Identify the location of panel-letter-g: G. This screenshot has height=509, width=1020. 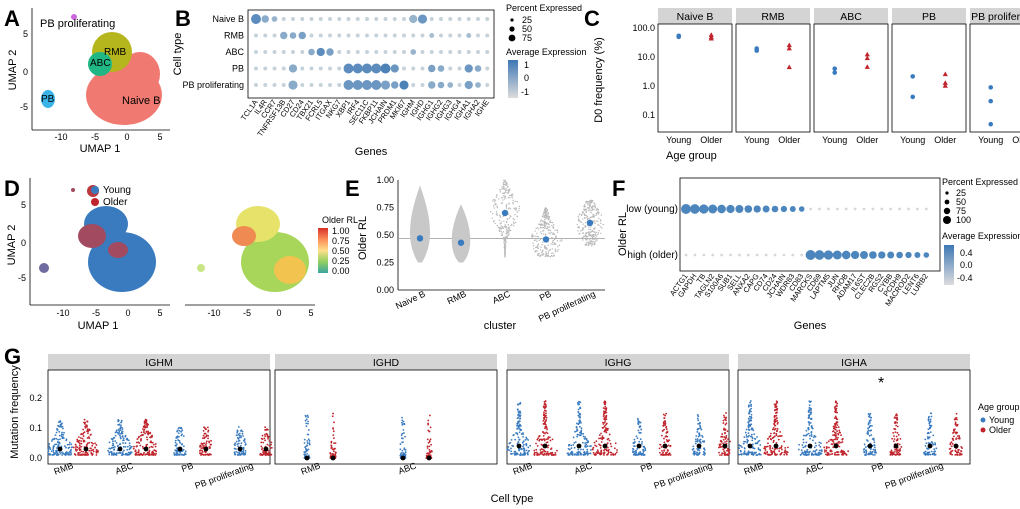
(12, 356).